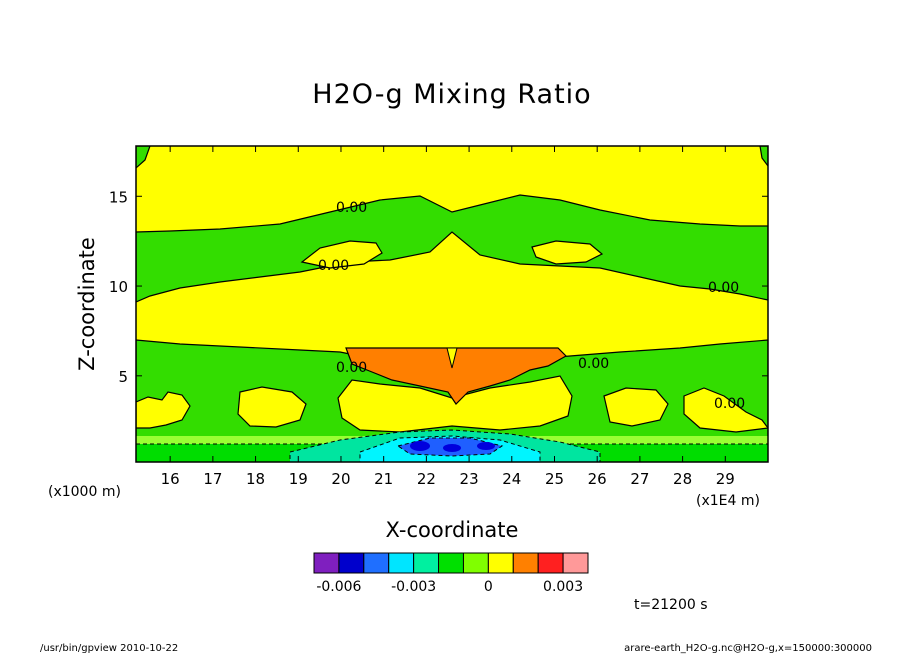 The height and width of the screenshot is (654, 904). What do you see at coordinates (123, 377) in the screenshot?
I see `y-tick-label-0: 5` at bounding box center [123, 377].